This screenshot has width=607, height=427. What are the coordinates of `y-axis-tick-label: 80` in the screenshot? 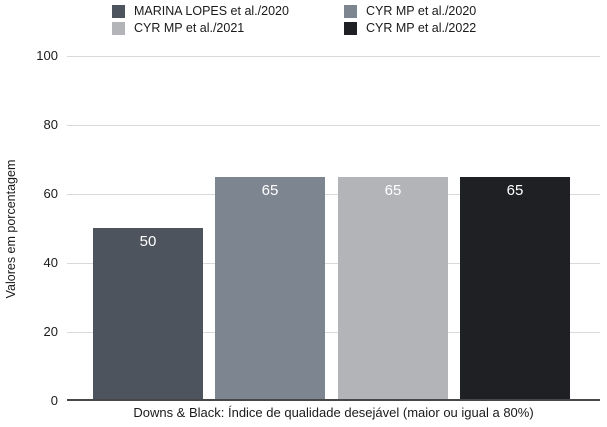 It's located at (50, 124).